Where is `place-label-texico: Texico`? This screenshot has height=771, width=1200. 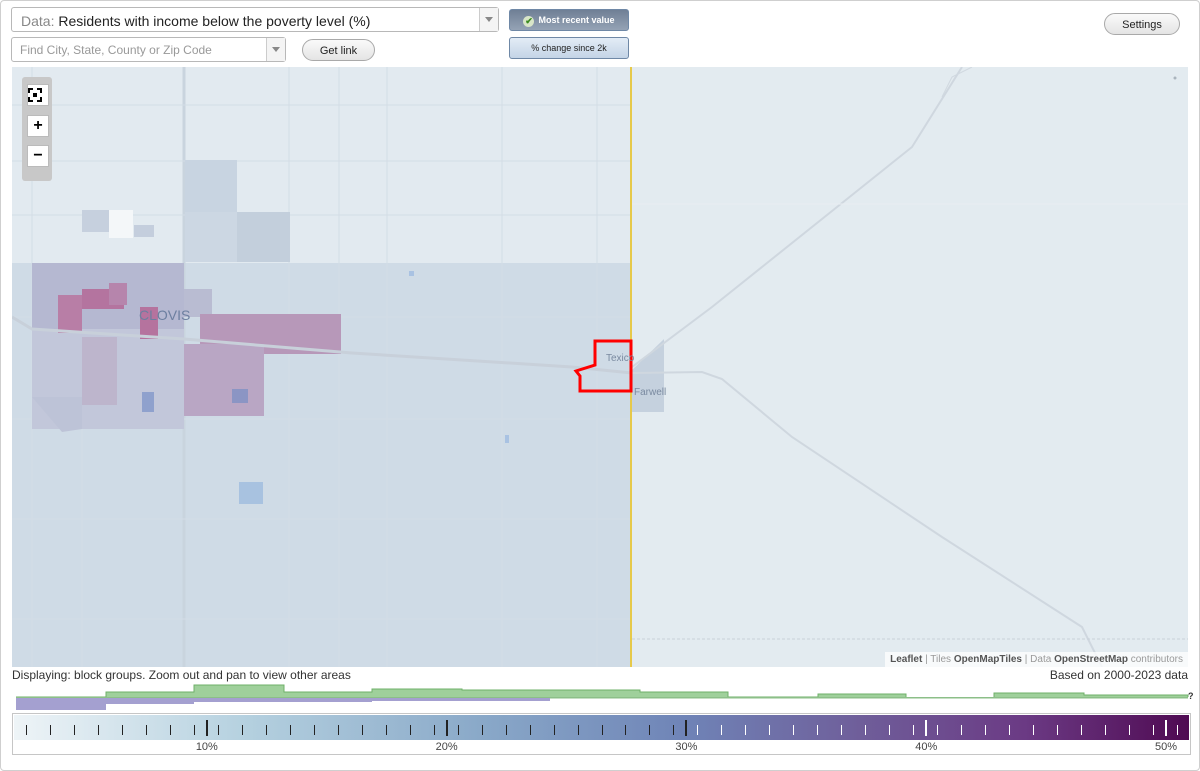
place-label-texico: Texico is located at coordinates (620, 358).